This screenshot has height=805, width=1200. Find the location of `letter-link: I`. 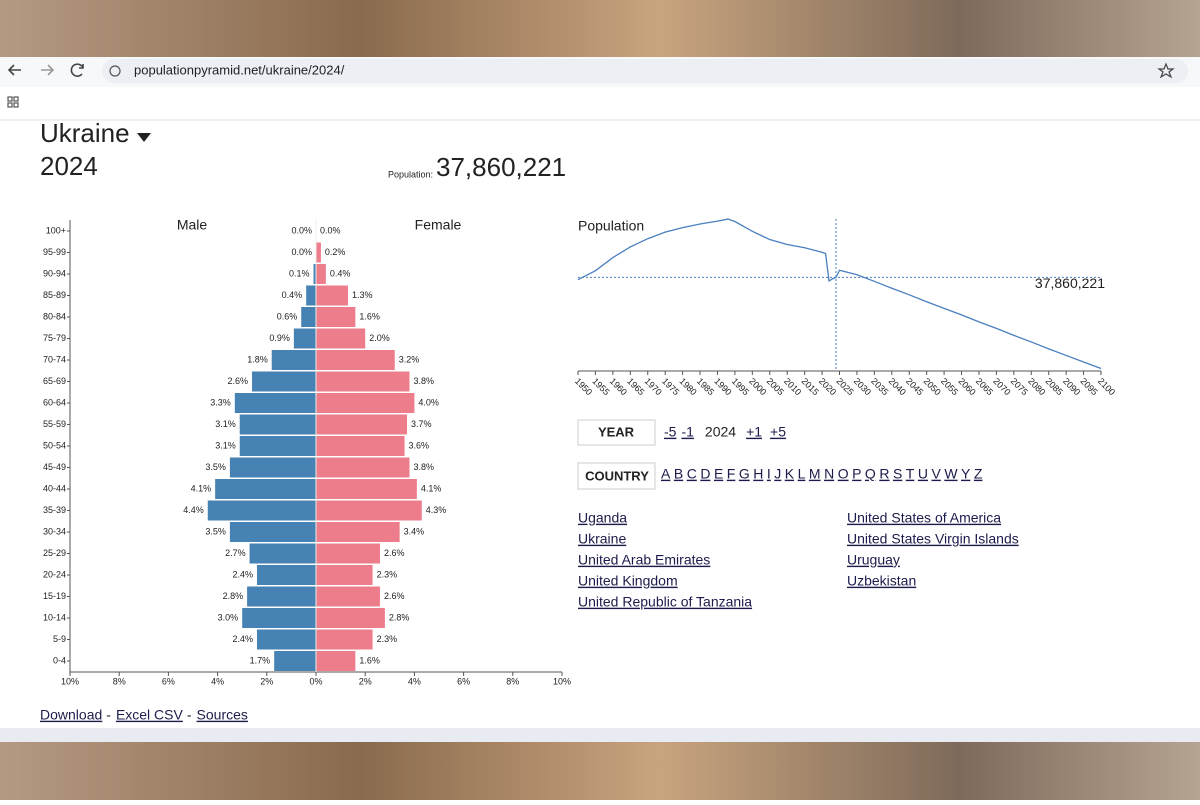

letter-link: I is located at coordinates (769, 474).